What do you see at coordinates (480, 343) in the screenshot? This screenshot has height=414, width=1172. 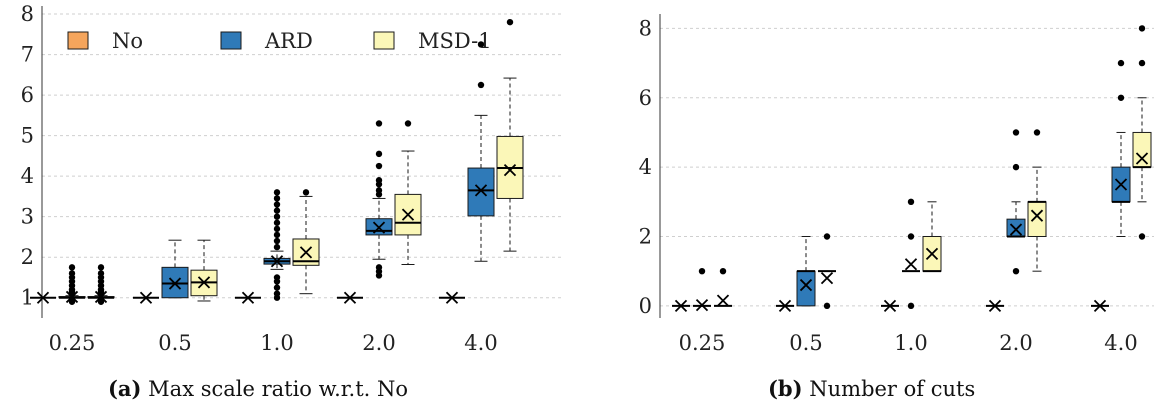 I see `x-tick-label: 4.0` at bounding box center [480, 343].